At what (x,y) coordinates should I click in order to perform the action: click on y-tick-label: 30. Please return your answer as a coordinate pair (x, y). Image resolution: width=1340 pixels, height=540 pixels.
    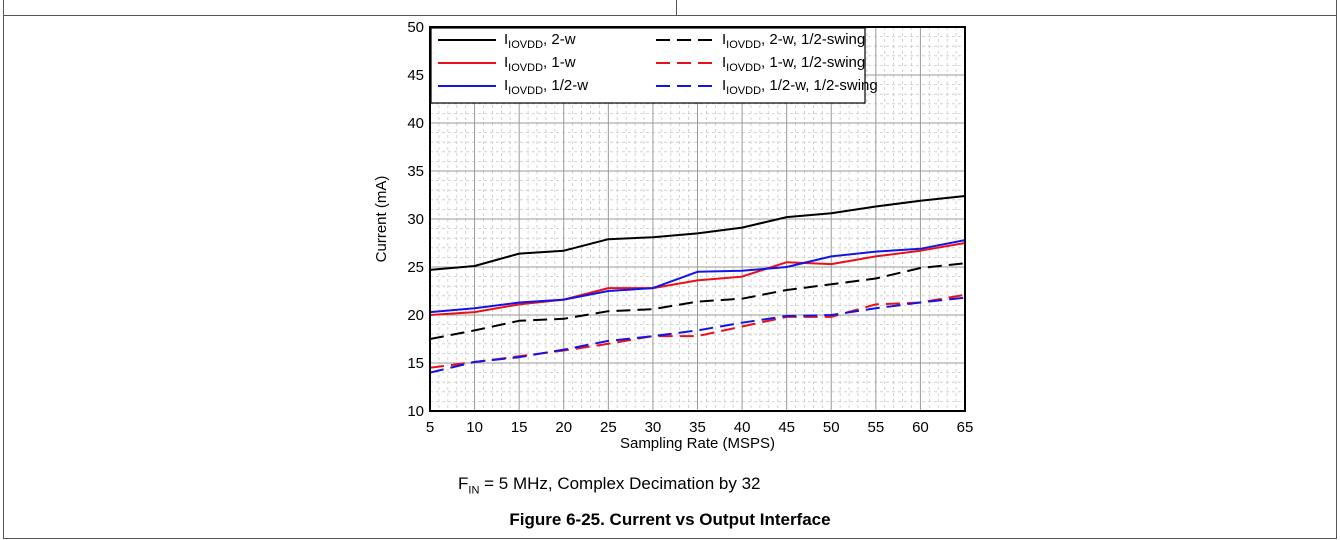
    Looking at the image, I should click on (415, 219).